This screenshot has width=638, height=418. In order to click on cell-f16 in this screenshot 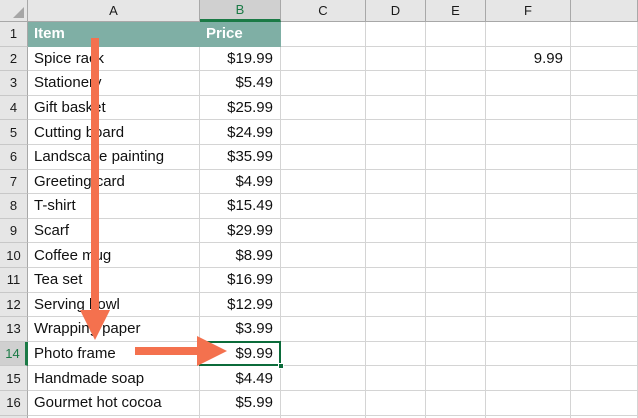, I will do `click(528, 403)`.